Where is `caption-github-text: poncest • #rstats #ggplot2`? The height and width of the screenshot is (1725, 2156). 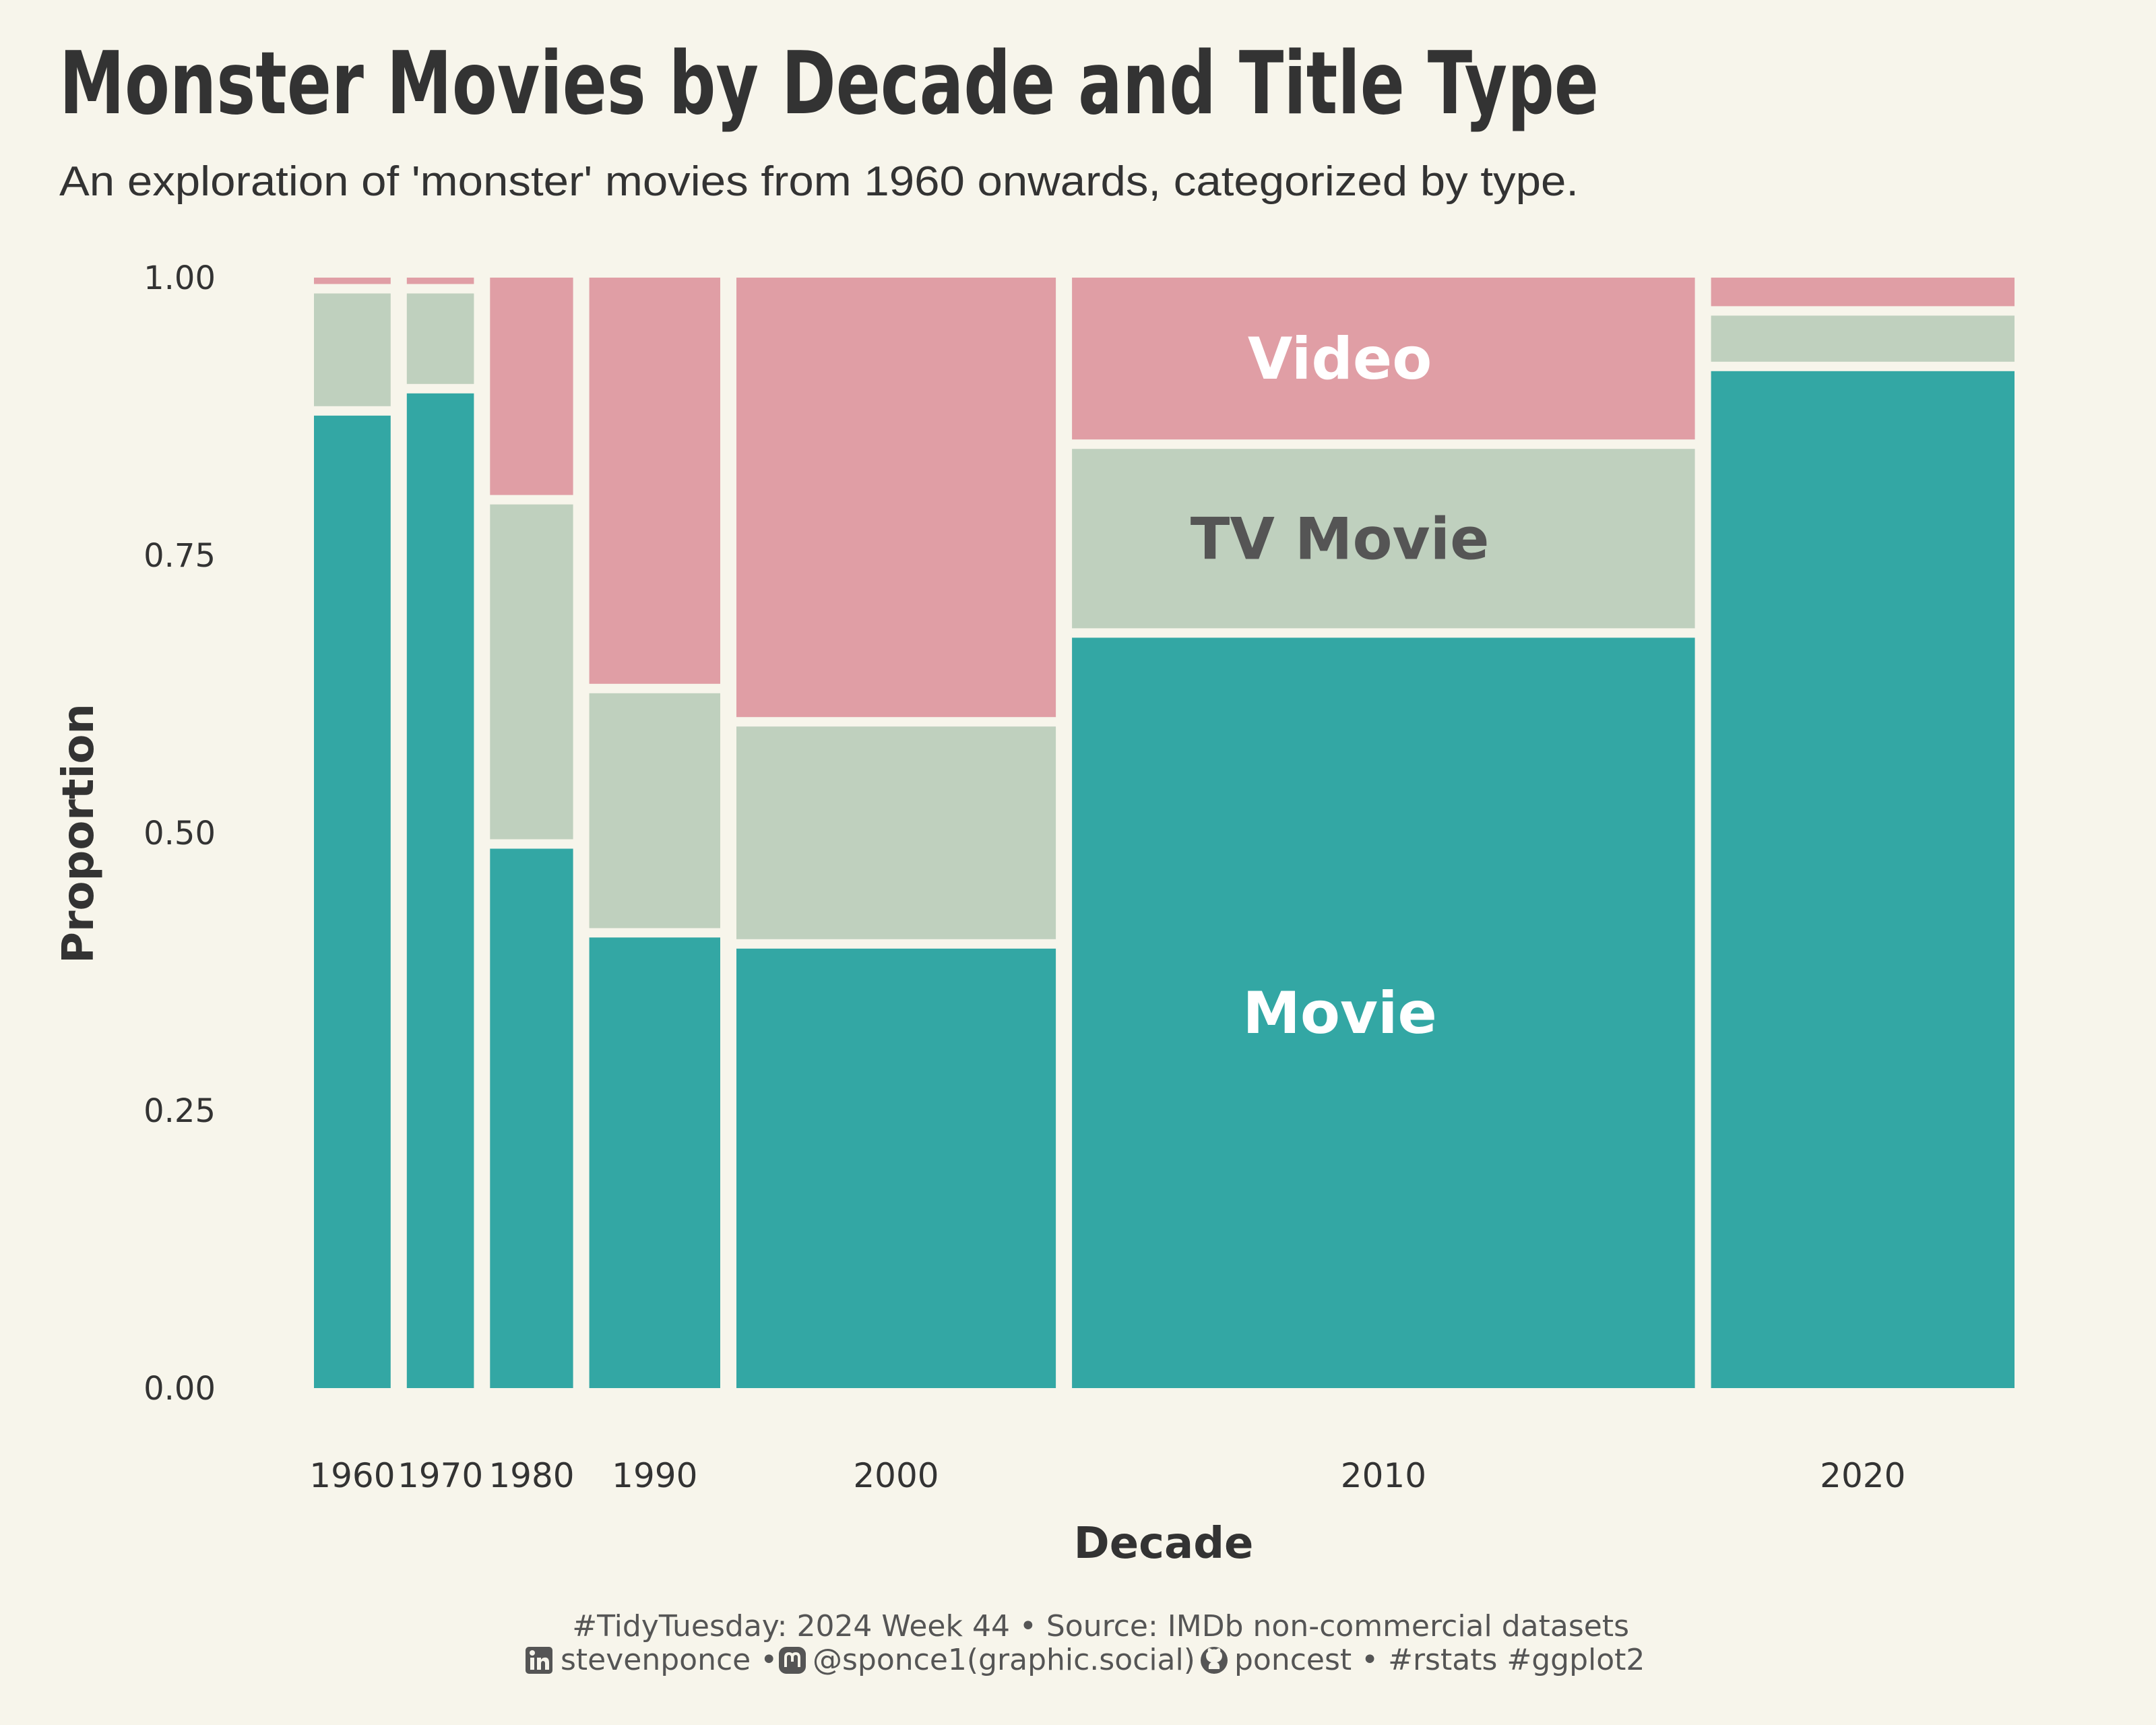
caption-github-text: poncest • #rstats #ggplot2 is located at coordinates (1439, 1660).